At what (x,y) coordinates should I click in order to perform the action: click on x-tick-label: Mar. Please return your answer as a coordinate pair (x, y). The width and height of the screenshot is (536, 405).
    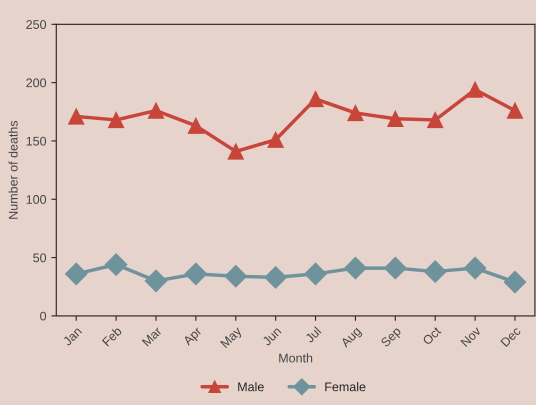
    Looking at the image, I should click on (152, 336).